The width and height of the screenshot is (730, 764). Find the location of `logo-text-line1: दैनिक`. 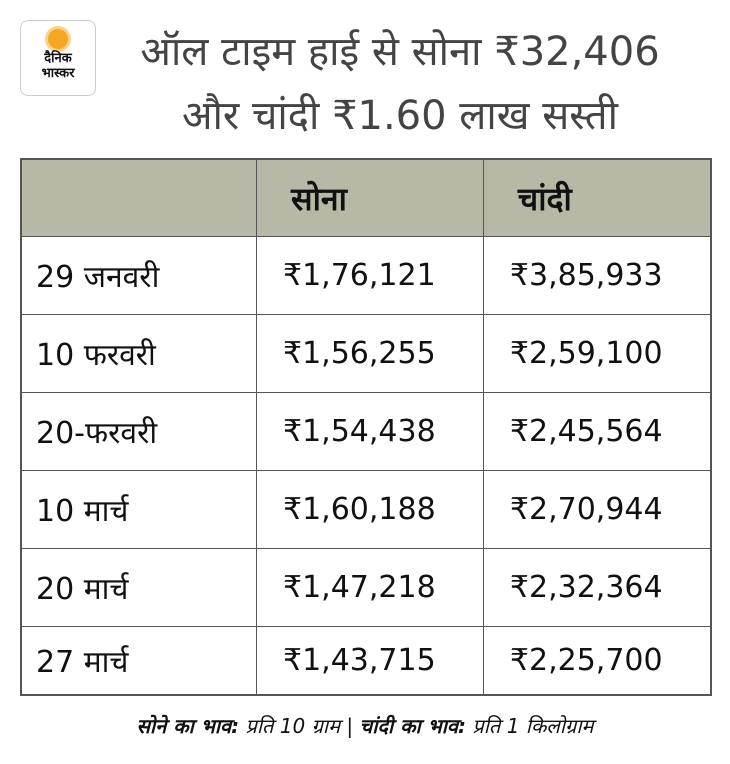

logo-text-line1: दैनिक is located at coordinates (58, 58).